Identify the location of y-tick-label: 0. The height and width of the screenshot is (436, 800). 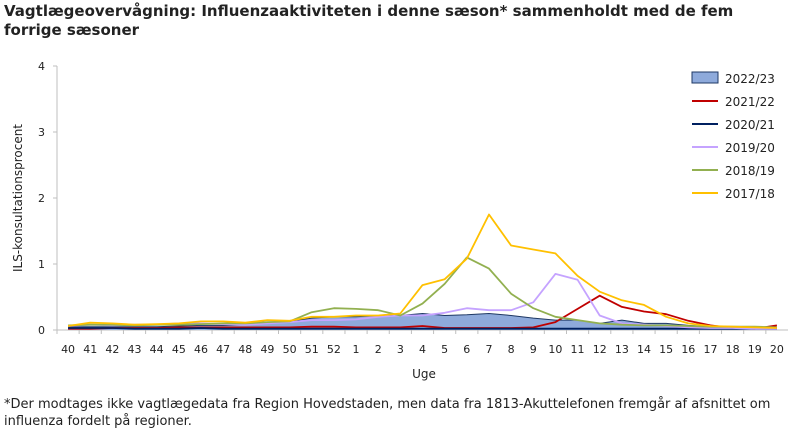
(41, 330).